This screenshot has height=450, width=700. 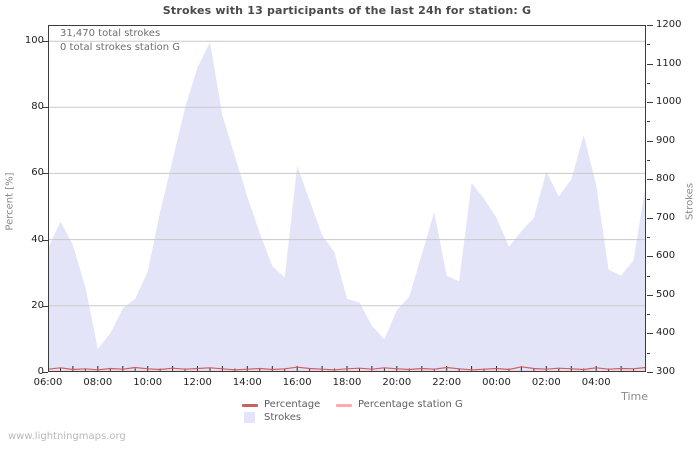 I want to click on right-tick-label: 600, so click(x=666, y=256).